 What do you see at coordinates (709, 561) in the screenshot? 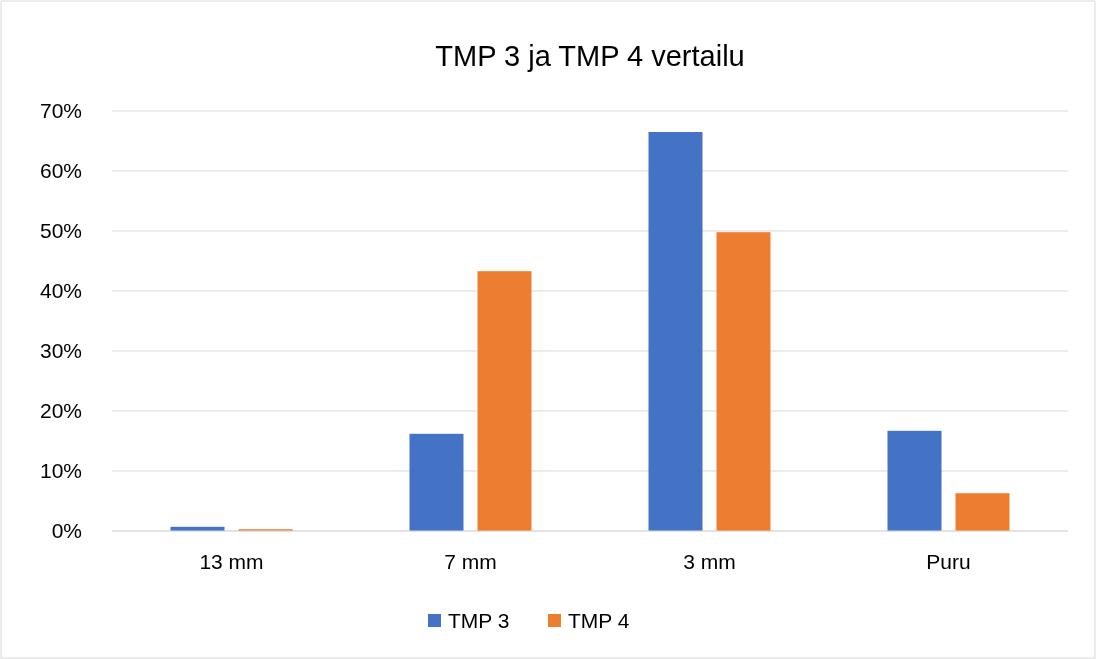
I see `x-tick-label: 3 mm` at bounding box center [709, 561].